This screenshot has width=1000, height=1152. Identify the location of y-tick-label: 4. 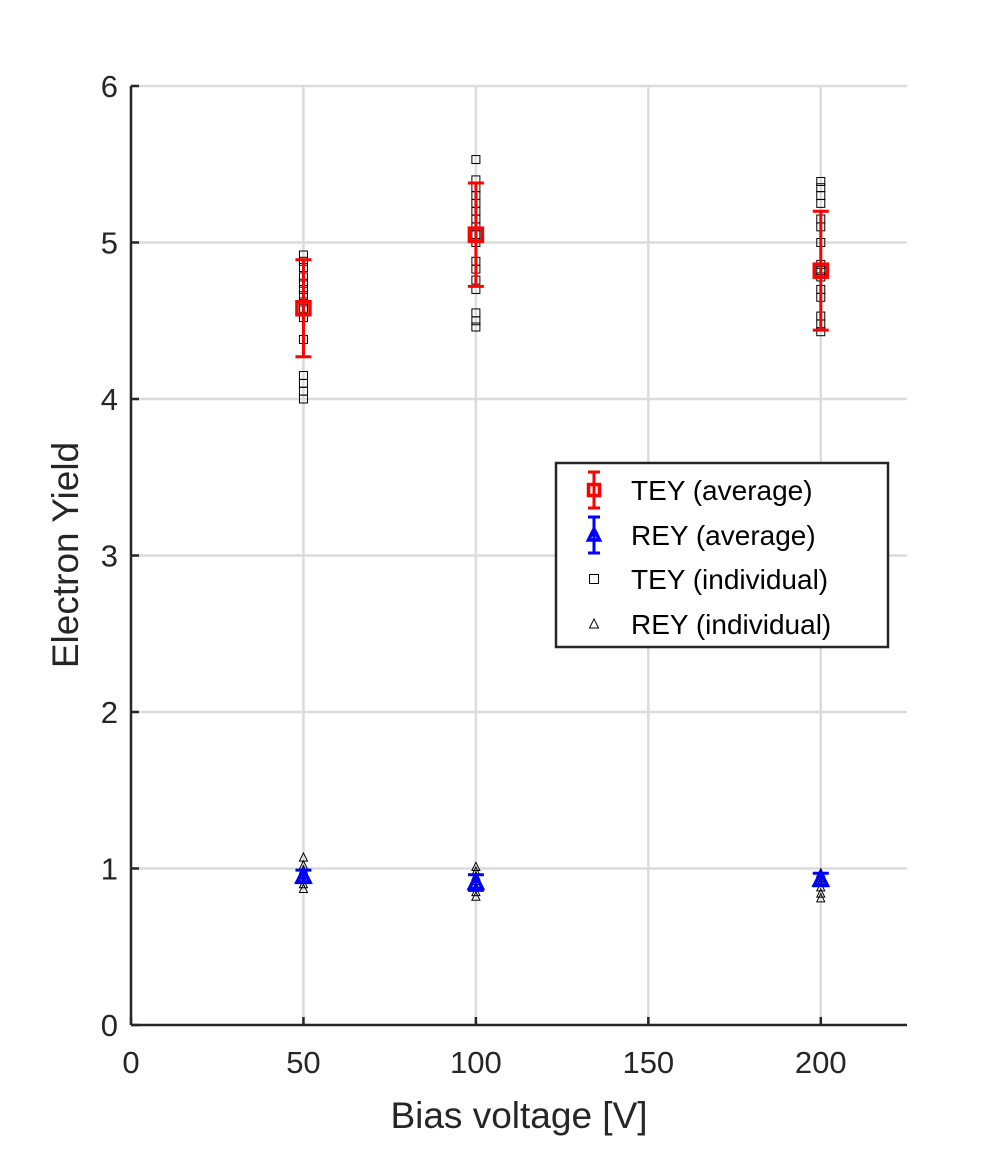
(109, 399).